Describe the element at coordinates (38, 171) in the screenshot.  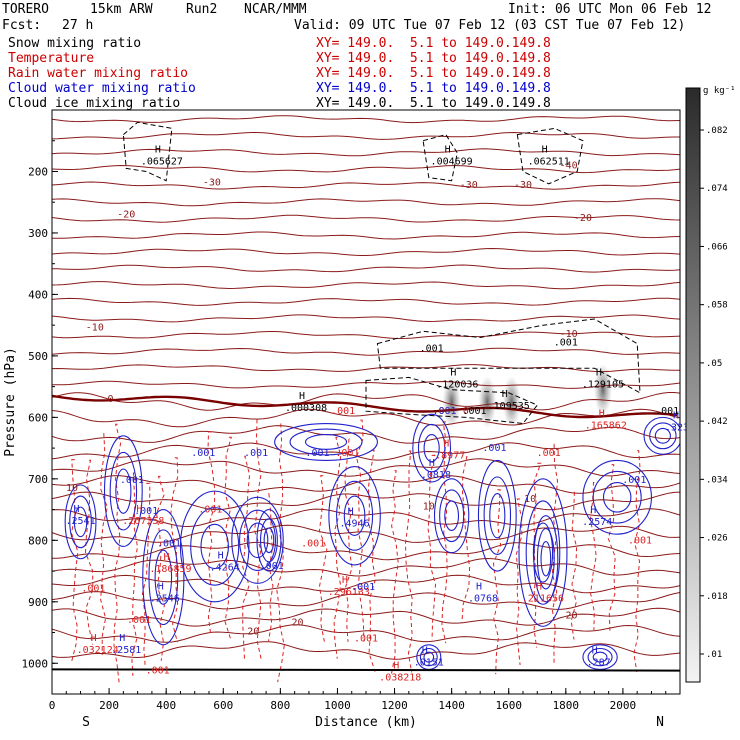
I see `y-tick-label-0: 200` at that location.